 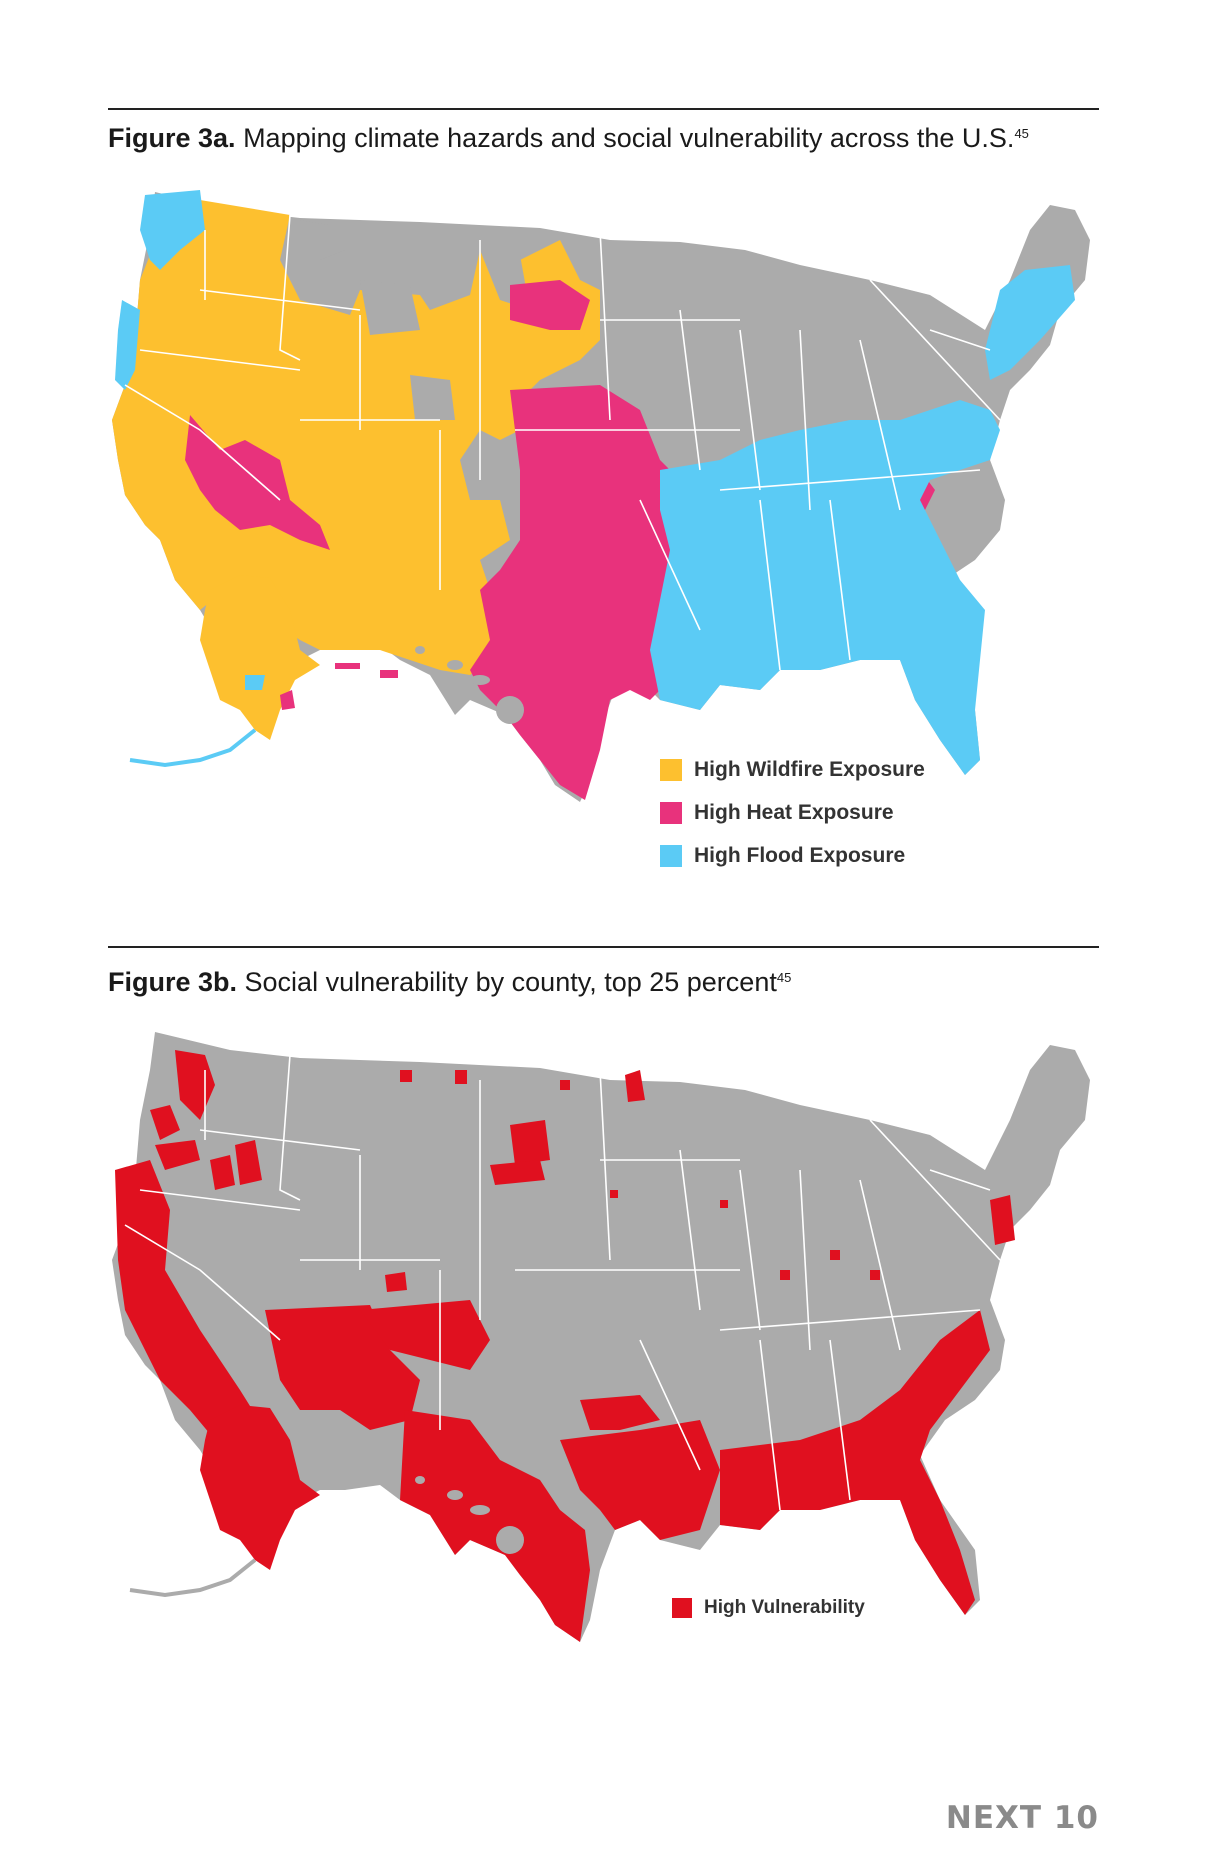 I want to click on legend-swatch-wildfire, so click(x=671, y=769).